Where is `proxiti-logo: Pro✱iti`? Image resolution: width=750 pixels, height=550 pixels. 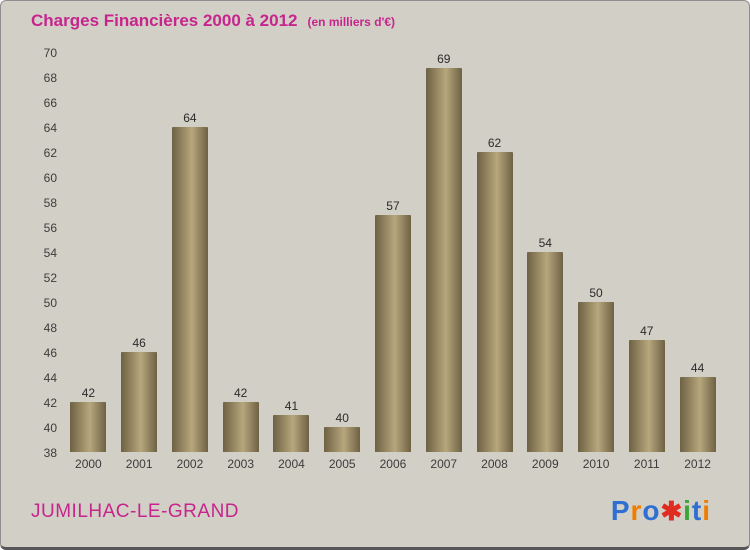 proxiti-logo: Pro✱iti is located at coordinates (661, 511).